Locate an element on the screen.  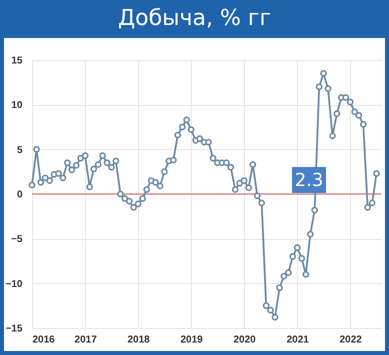
chart-title: Добыча, % гг is located at coordinates (194, 19).